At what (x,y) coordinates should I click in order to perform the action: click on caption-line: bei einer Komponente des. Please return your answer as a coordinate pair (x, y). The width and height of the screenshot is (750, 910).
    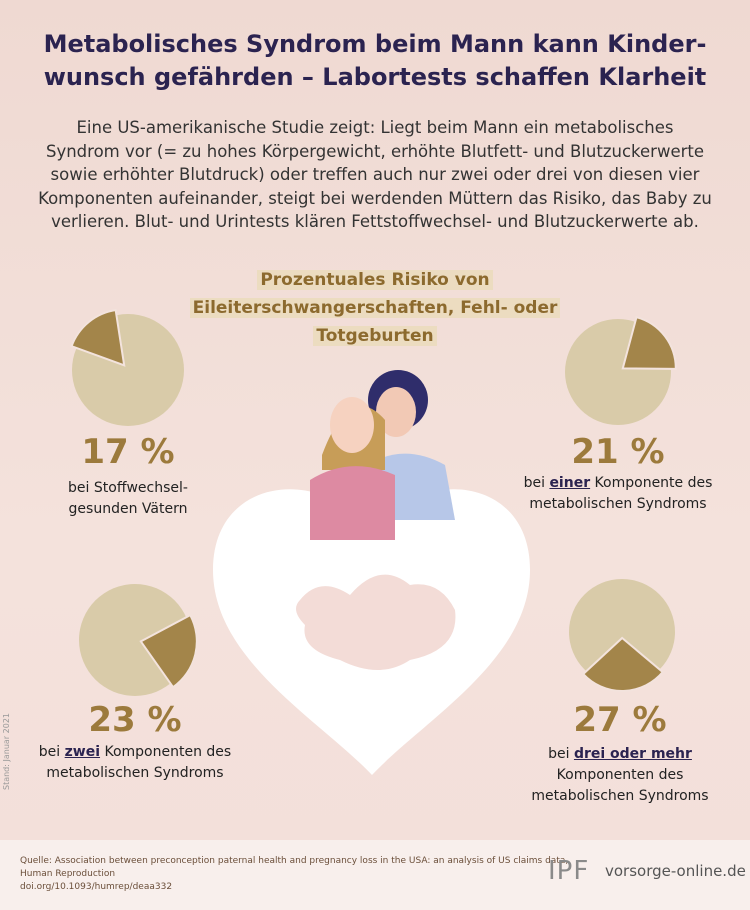
    Looking at the image, I should click on (618, 483).